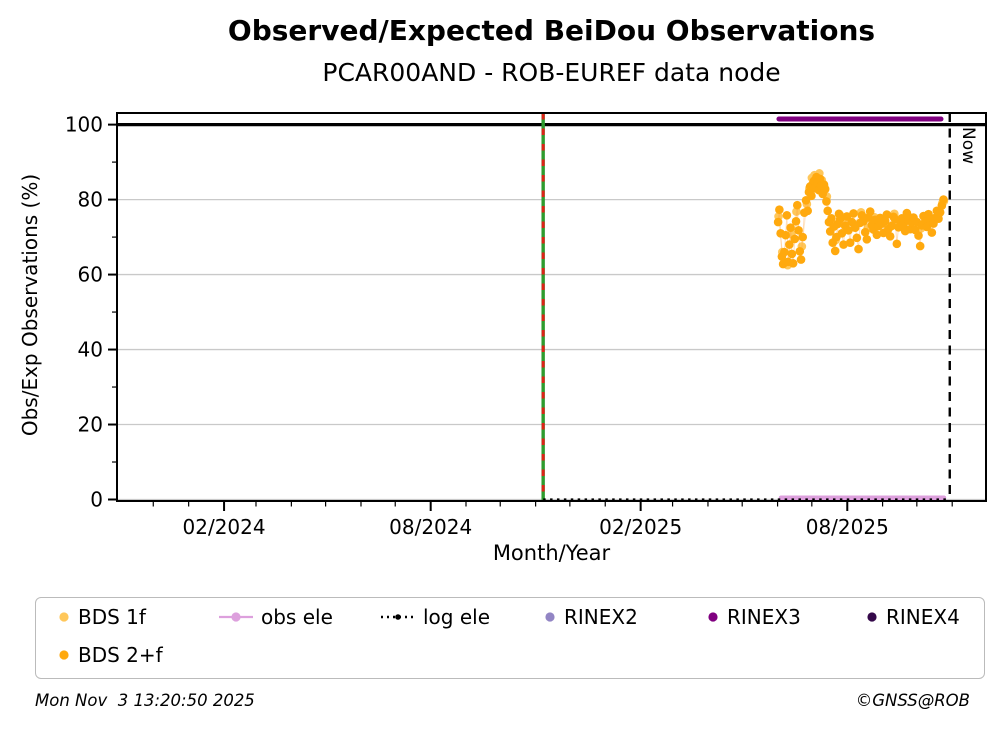 The height and width of the screenshot is (734, 1008). I want to click on legend-item-rinex4: RINEX4, so click(913, 617).